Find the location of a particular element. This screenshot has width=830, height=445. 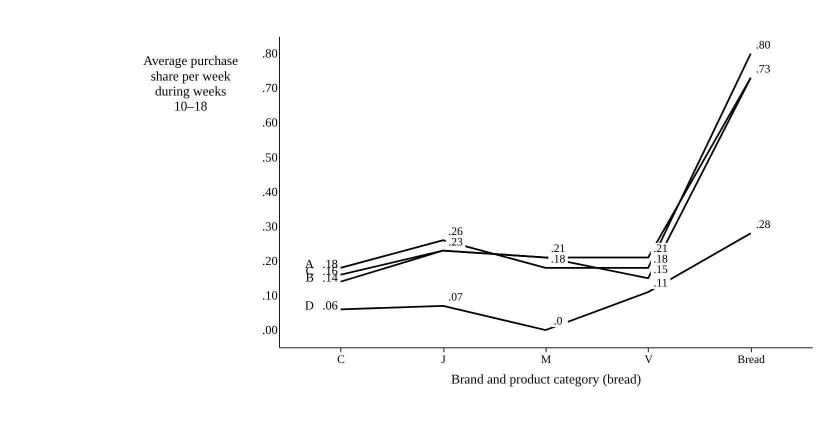

y-axis-title: Average purchase share per week during weeks 10–18 is located at coordinates (190, 83).